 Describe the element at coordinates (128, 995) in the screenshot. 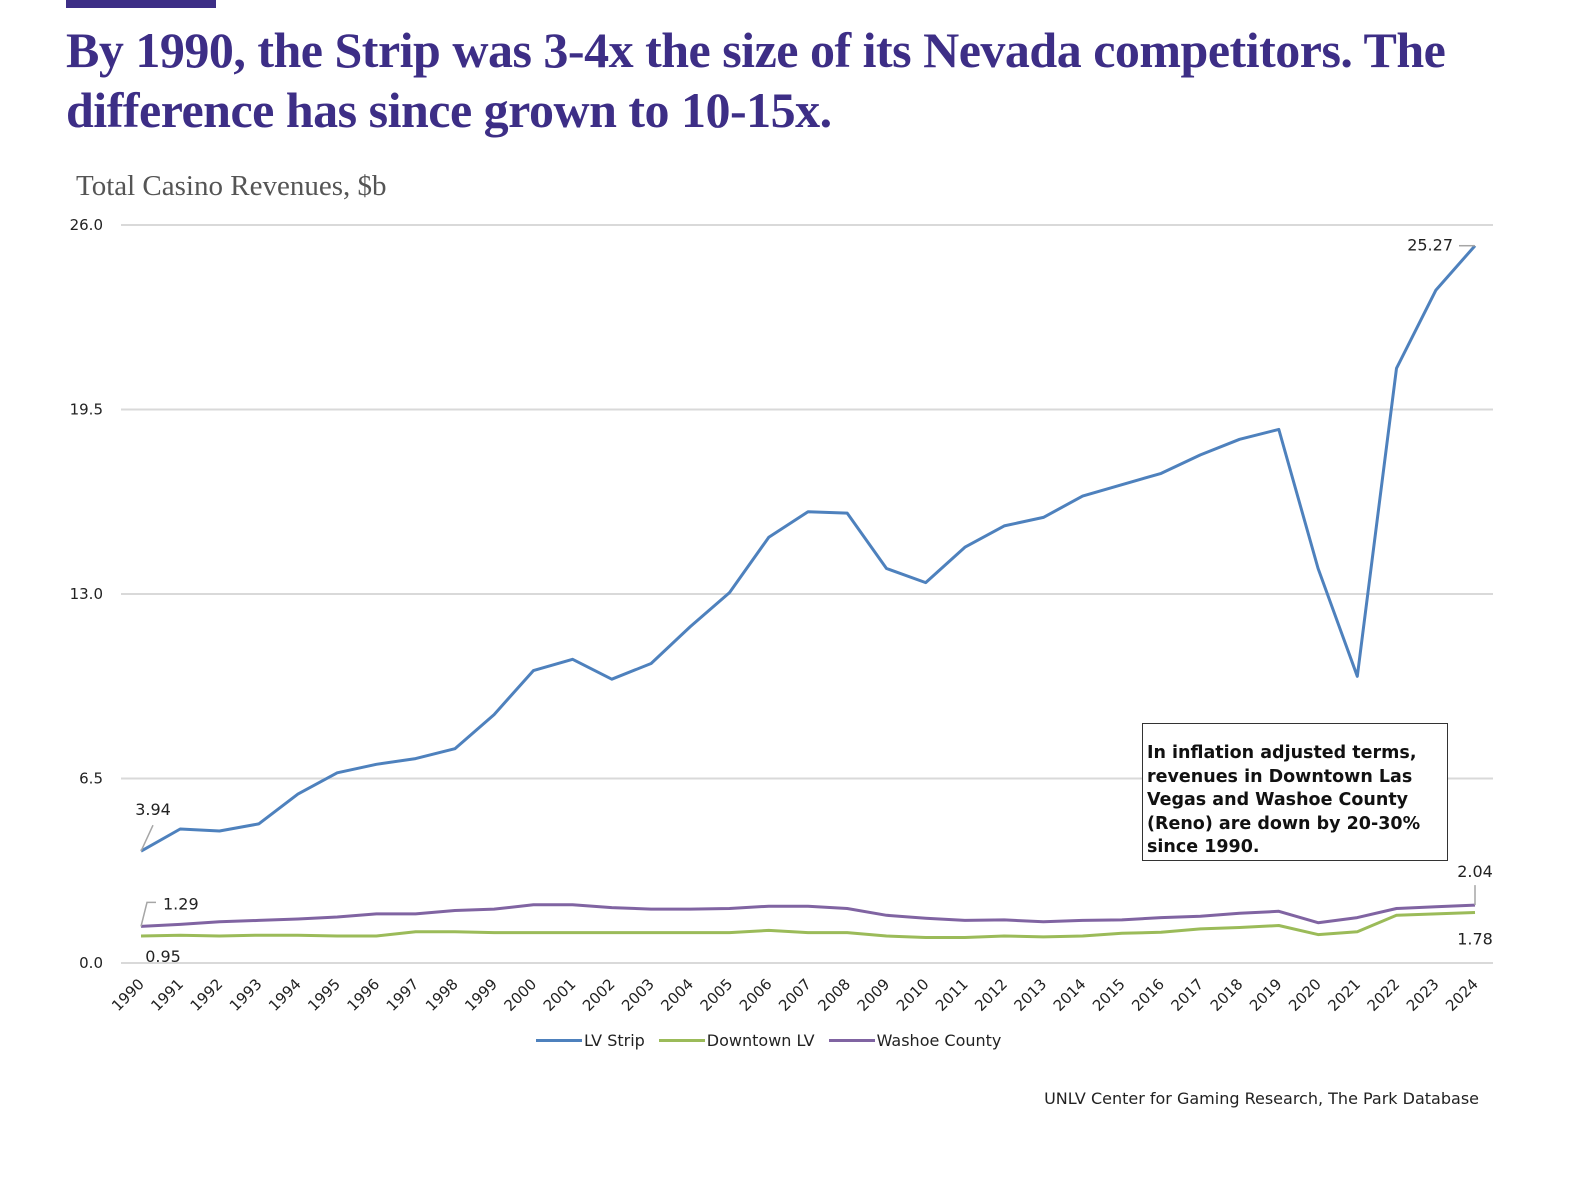

I see `x-tick-label: 1990` at that location.